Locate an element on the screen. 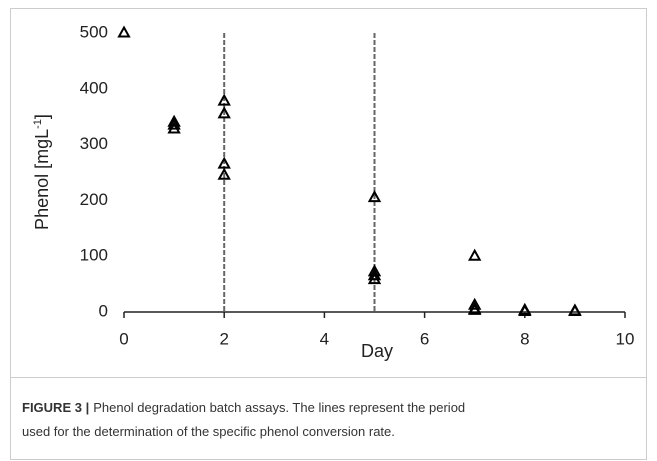 The height and width of the screenshot is (461, 657). x-tick-label: 0 is located at coordinates (123, 338).